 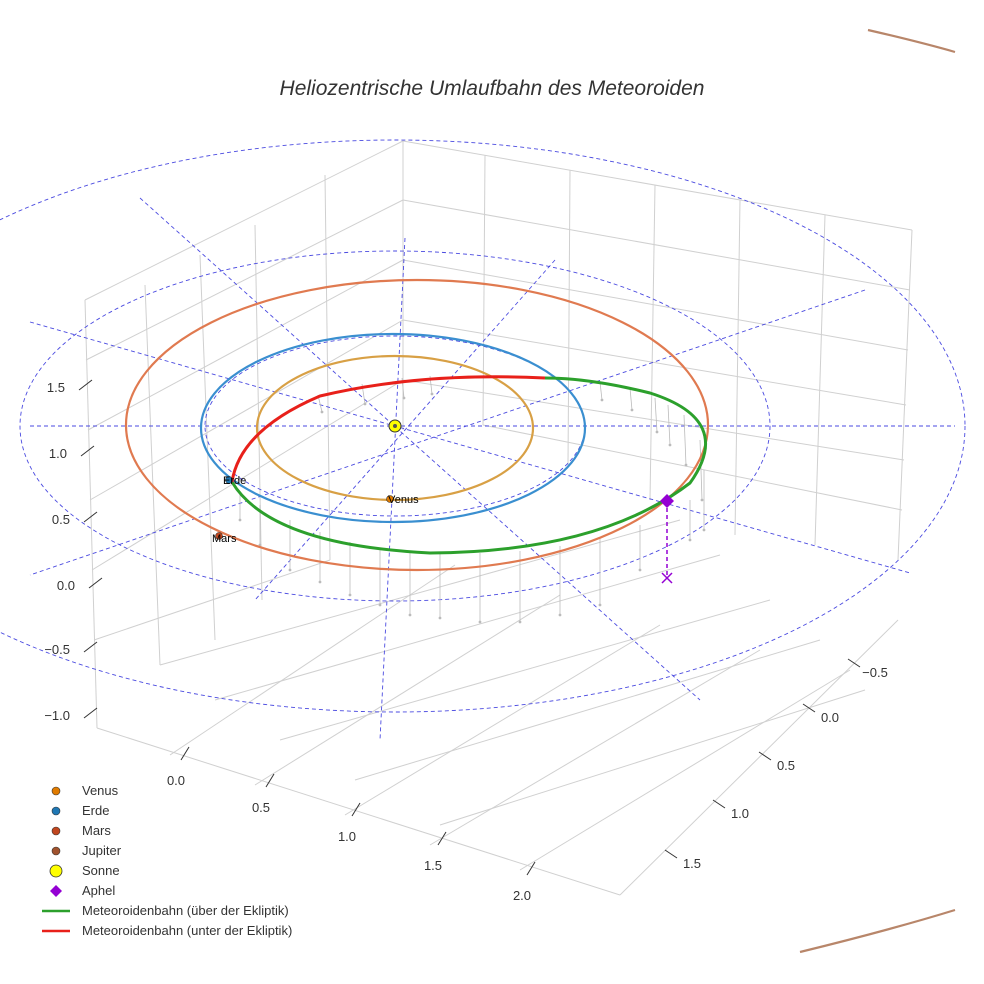 I want to click on aphel-marker, so click(x=667, y=501).